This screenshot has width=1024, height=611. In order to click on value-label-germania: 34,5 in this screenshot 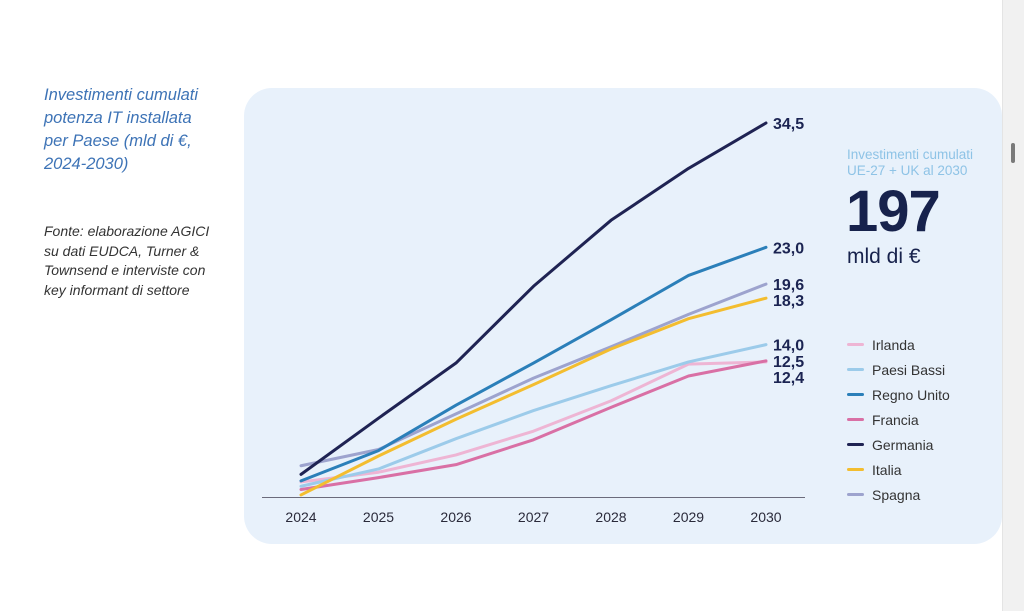, I will do `click(788, 124)`.